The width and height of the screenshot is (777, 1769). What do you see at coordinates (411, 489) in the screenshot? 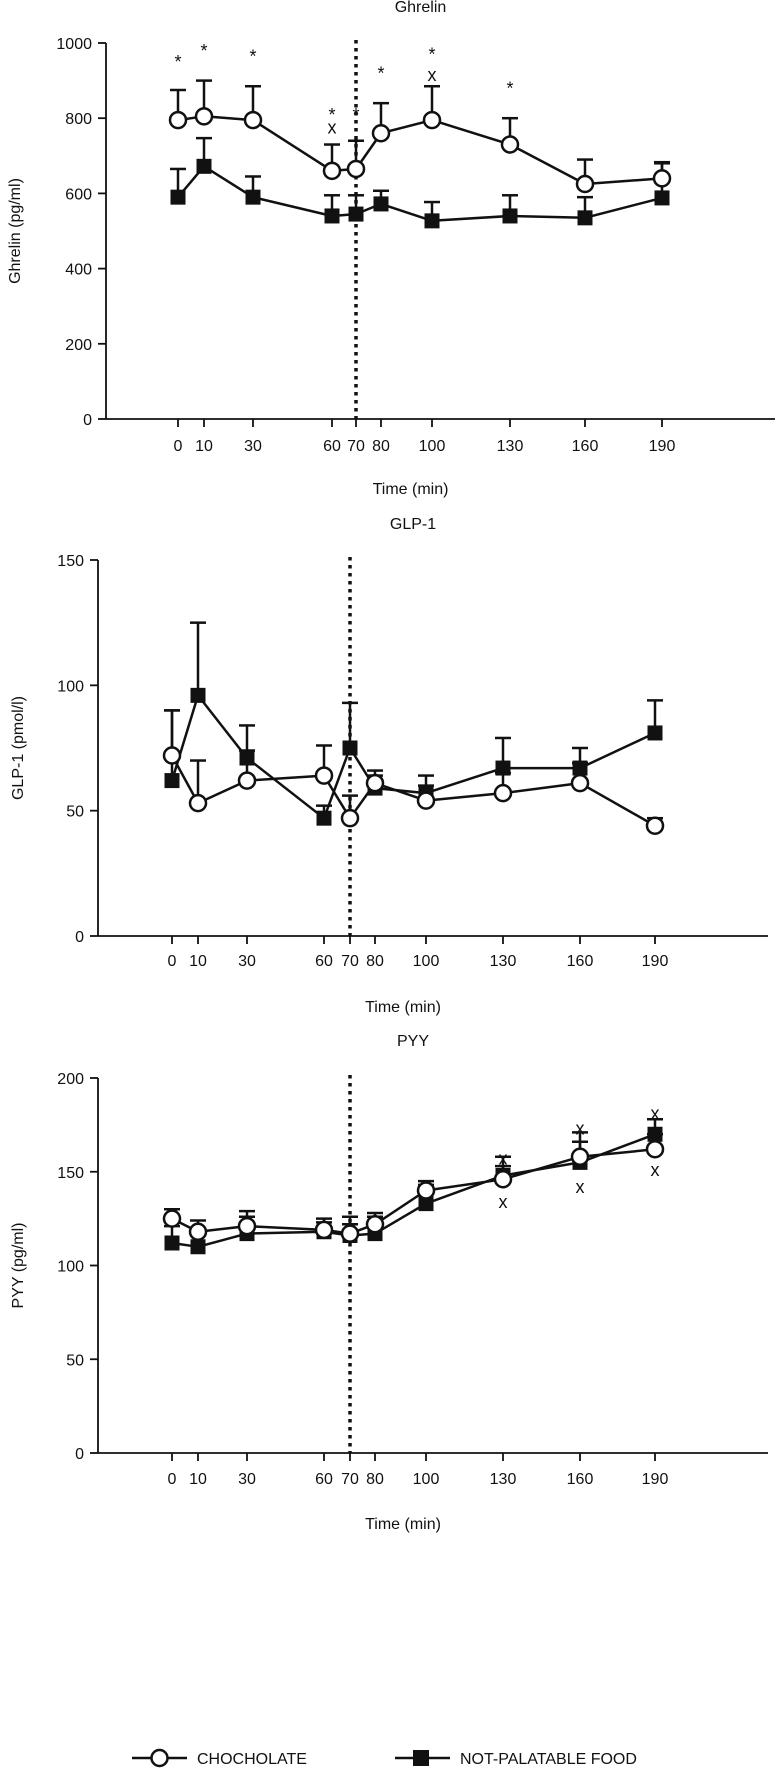
I see `ghrelin-x-axis-title: Time (min)` at bounding box center [411, 489].